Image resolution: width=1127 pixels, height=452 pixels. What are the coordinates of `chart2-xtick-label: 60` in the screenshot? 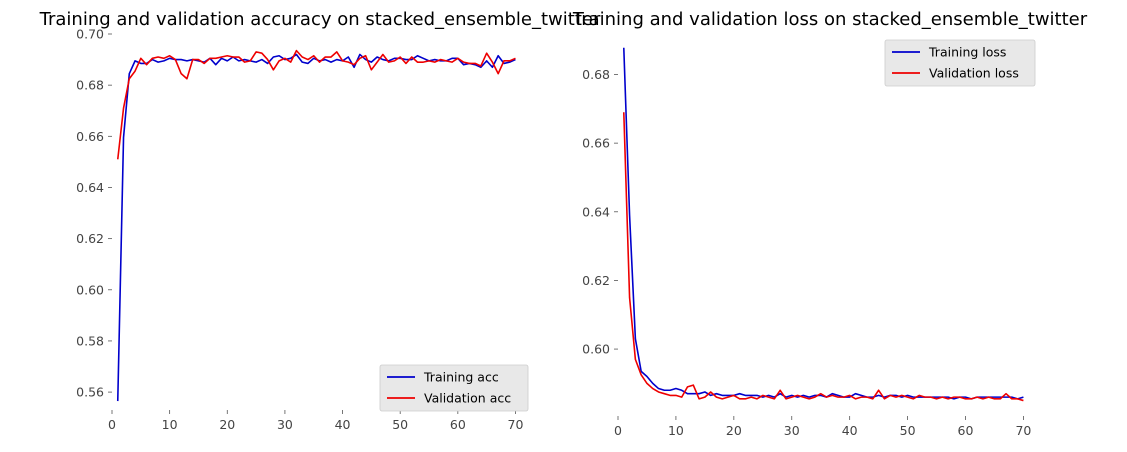 It's located at (966, 430).